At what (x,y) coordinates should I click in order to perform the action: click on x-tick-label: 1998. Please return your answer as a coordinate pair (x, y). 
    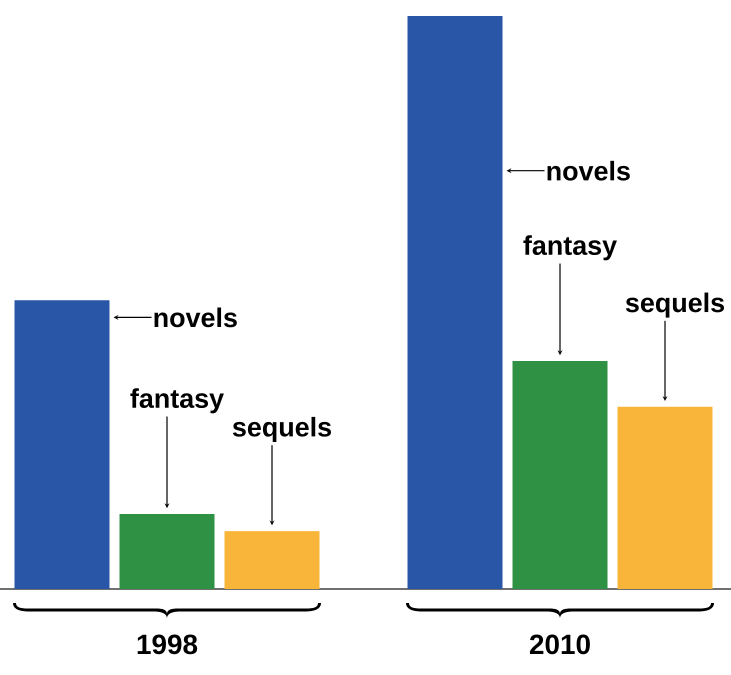
    Looking at the image, I should click on (168, 644).